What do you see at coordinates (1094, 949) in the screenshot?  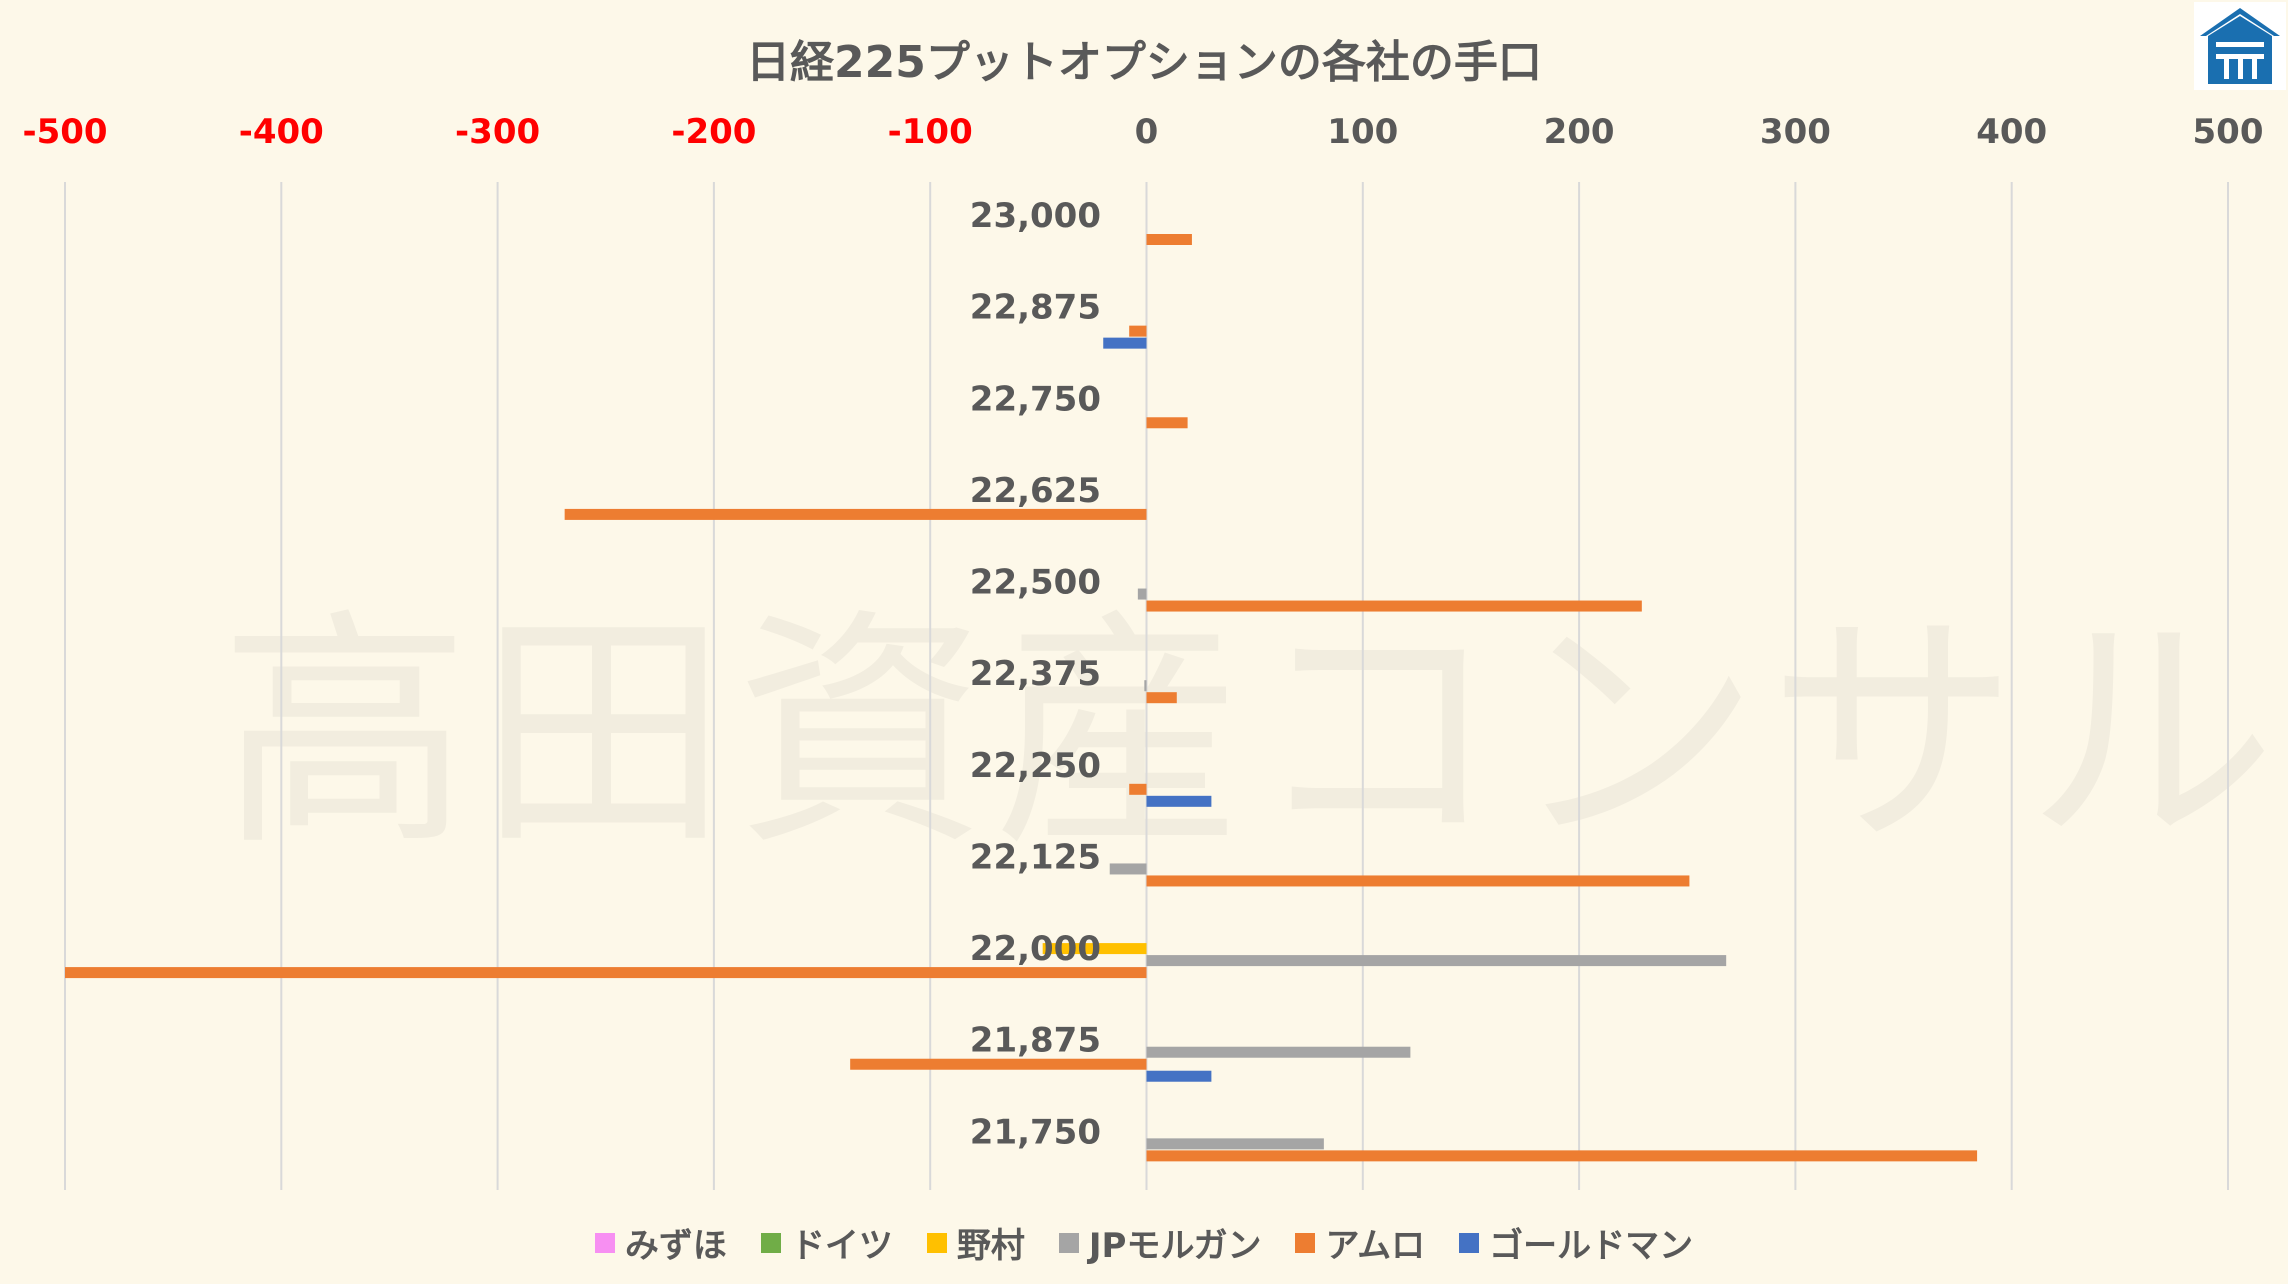 I see `bar-野村` at bounding box center [1094, 949].